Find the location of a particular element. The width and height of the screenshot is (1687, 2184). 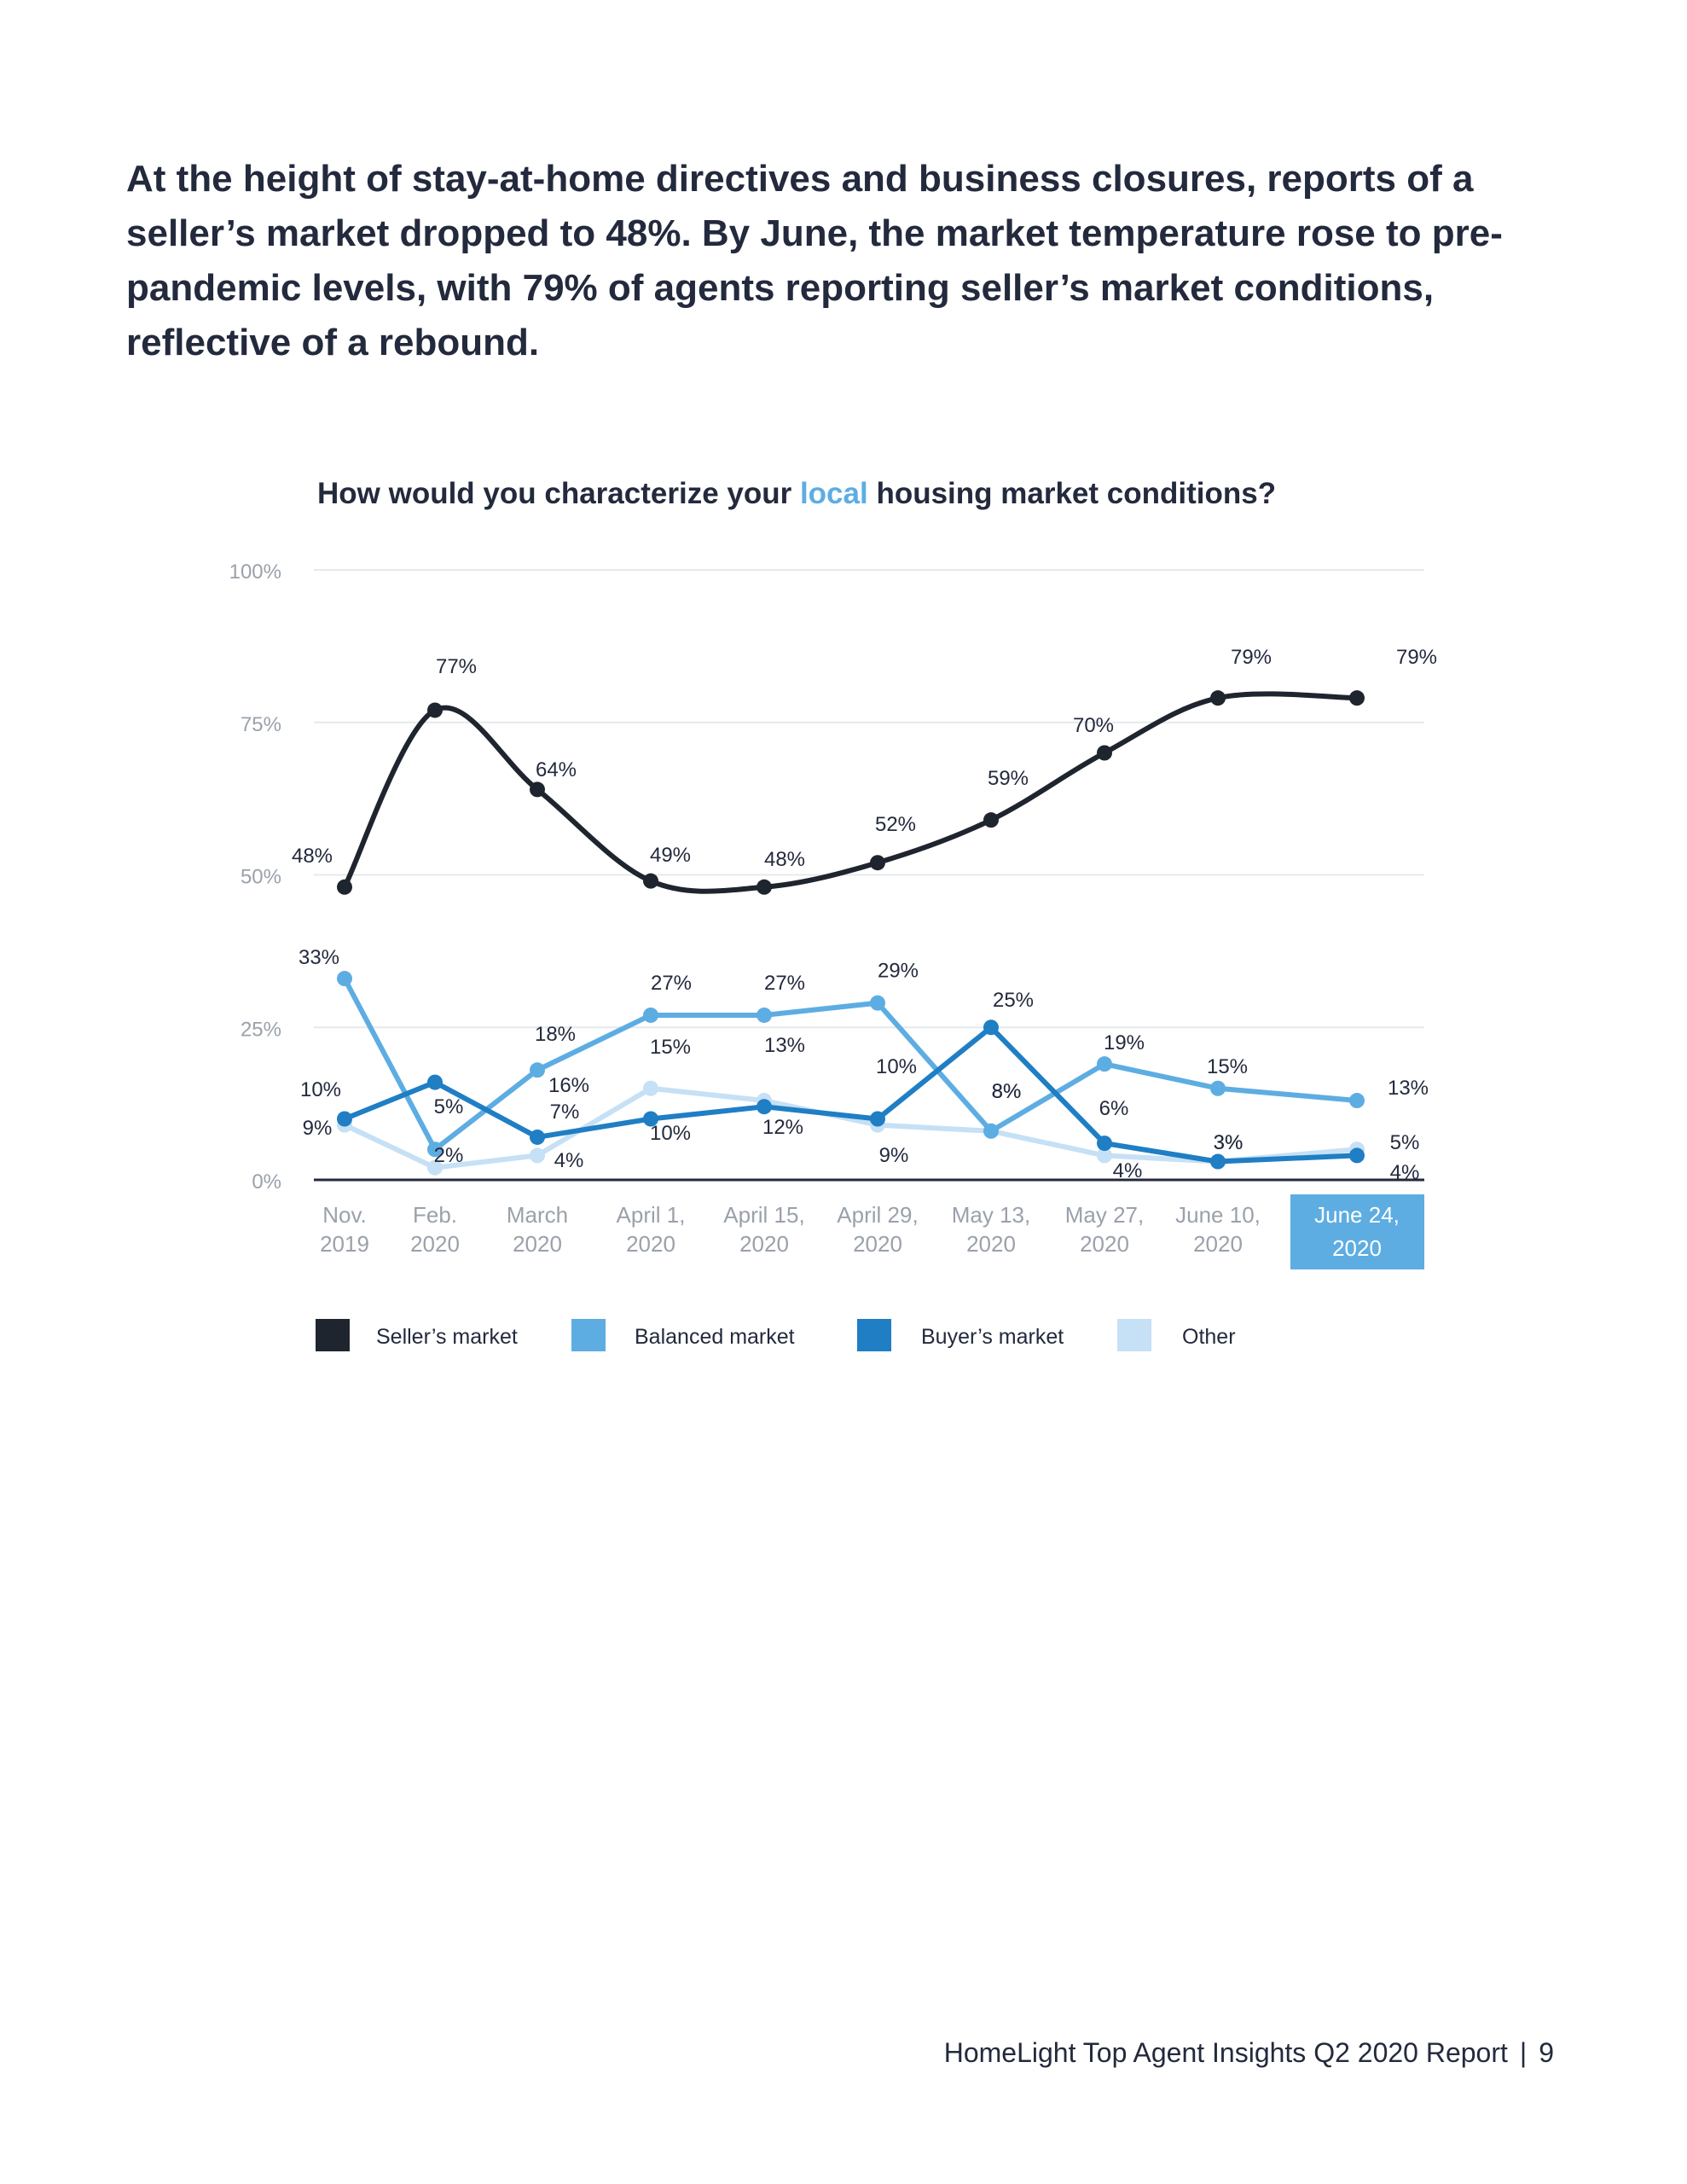

y-tick-label: 0% is located at coordinates (266, 1182).